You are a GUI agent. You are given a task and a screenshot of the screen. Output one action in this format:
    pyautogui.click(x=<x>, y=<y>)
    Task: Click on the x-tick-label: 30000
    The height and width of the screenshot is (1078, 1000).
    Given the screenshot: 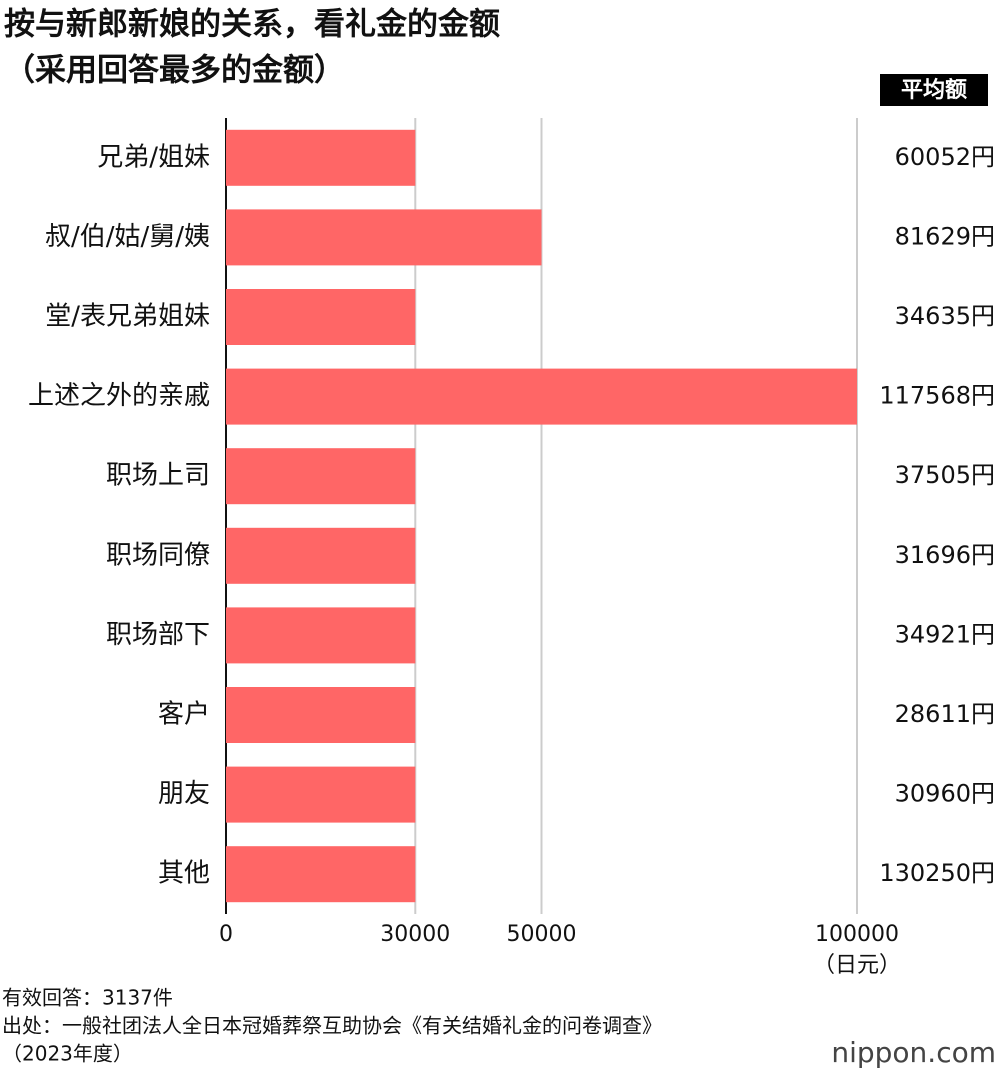 What is the action you would take?
    pyautogui.click(x=415, y=934)
    